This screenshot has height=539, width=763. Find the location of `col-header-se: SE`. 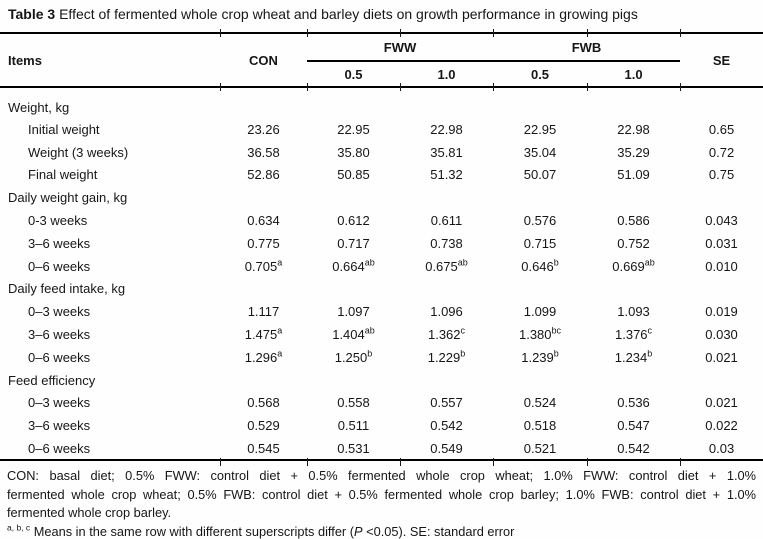

col-header-se: SE is located at coordinates (721, 60).